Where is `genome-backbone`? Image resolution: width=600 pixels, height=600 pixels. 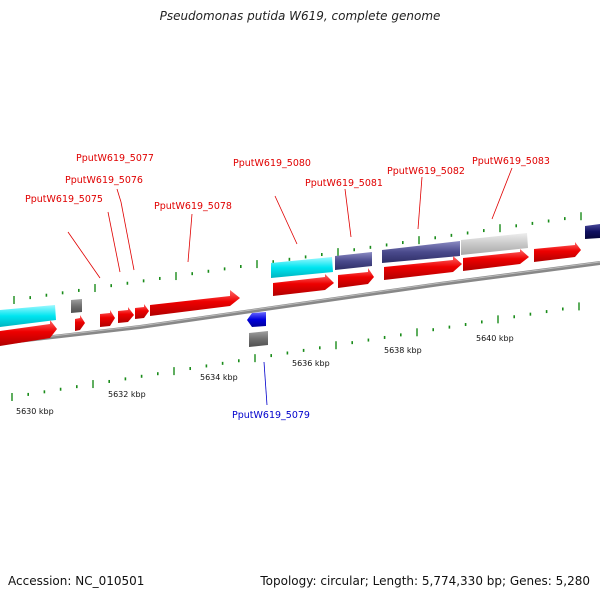
genome-backbone is located at coordinates (300, 303).